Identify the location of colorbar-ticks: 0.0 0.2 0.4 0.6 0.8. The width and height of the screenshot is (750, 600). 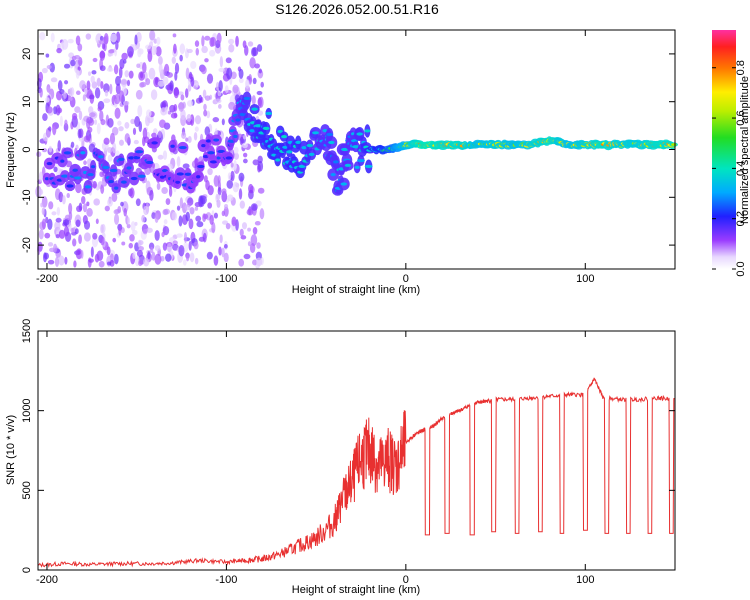
(729, 168).